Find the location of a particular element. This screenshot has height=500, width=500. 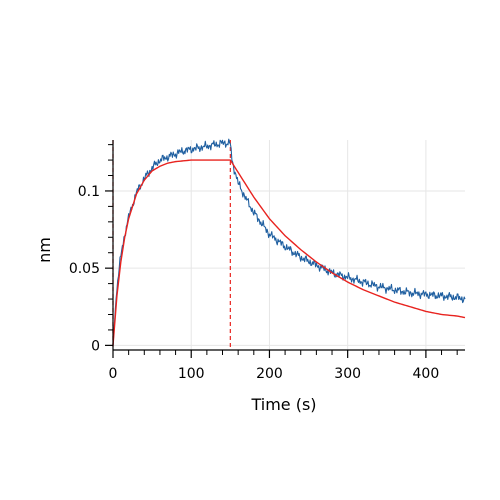

reference-lines is located at coordinates (171, 245).